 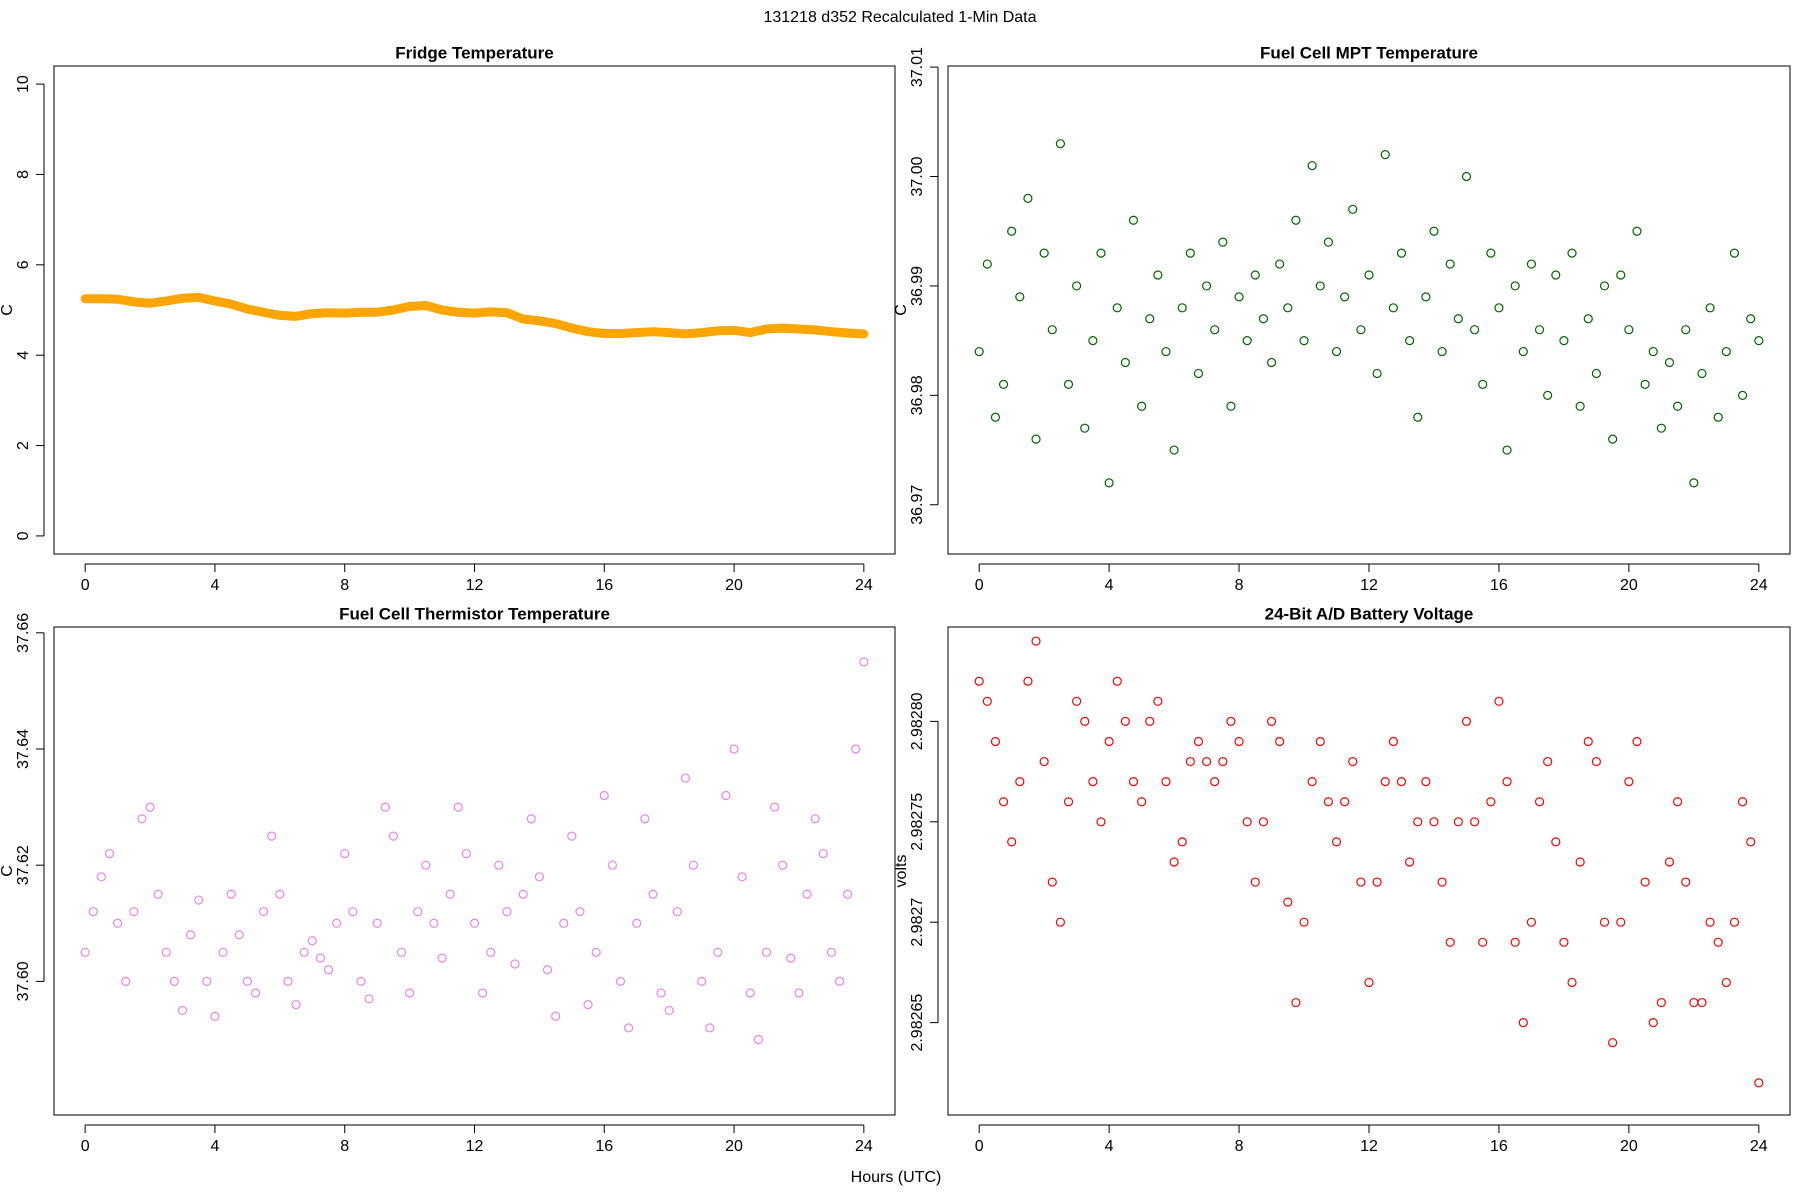 What do you see at coordinates (1369, 613) in the screenshot?
I see `panel-title: 24-Bit A/D Battery Voltage` at bounding box center [1369, 613].